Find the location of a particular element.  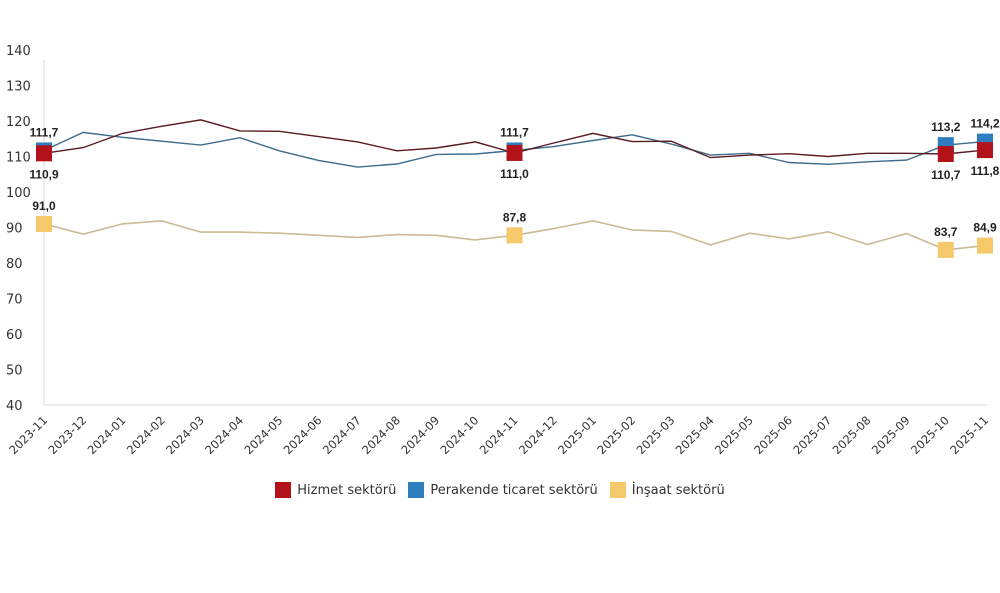

y-tick-label: 90 is located at coordinates (14, 229).